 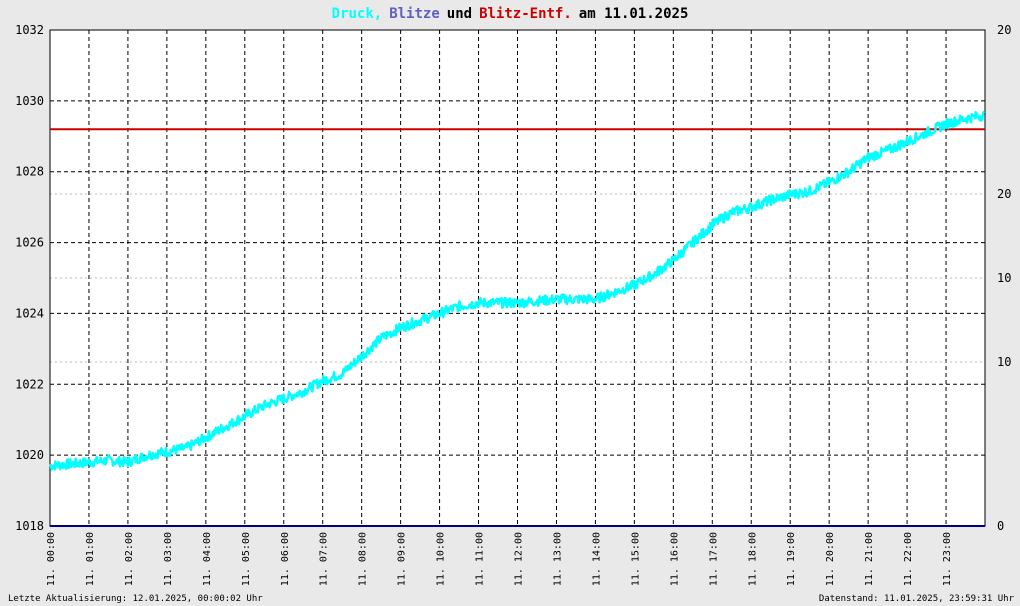 What do you see at coordinates (29, 526) in the screenshot?
I see `left-axis-tick-label: 1018` at bounding box center [29, 526].